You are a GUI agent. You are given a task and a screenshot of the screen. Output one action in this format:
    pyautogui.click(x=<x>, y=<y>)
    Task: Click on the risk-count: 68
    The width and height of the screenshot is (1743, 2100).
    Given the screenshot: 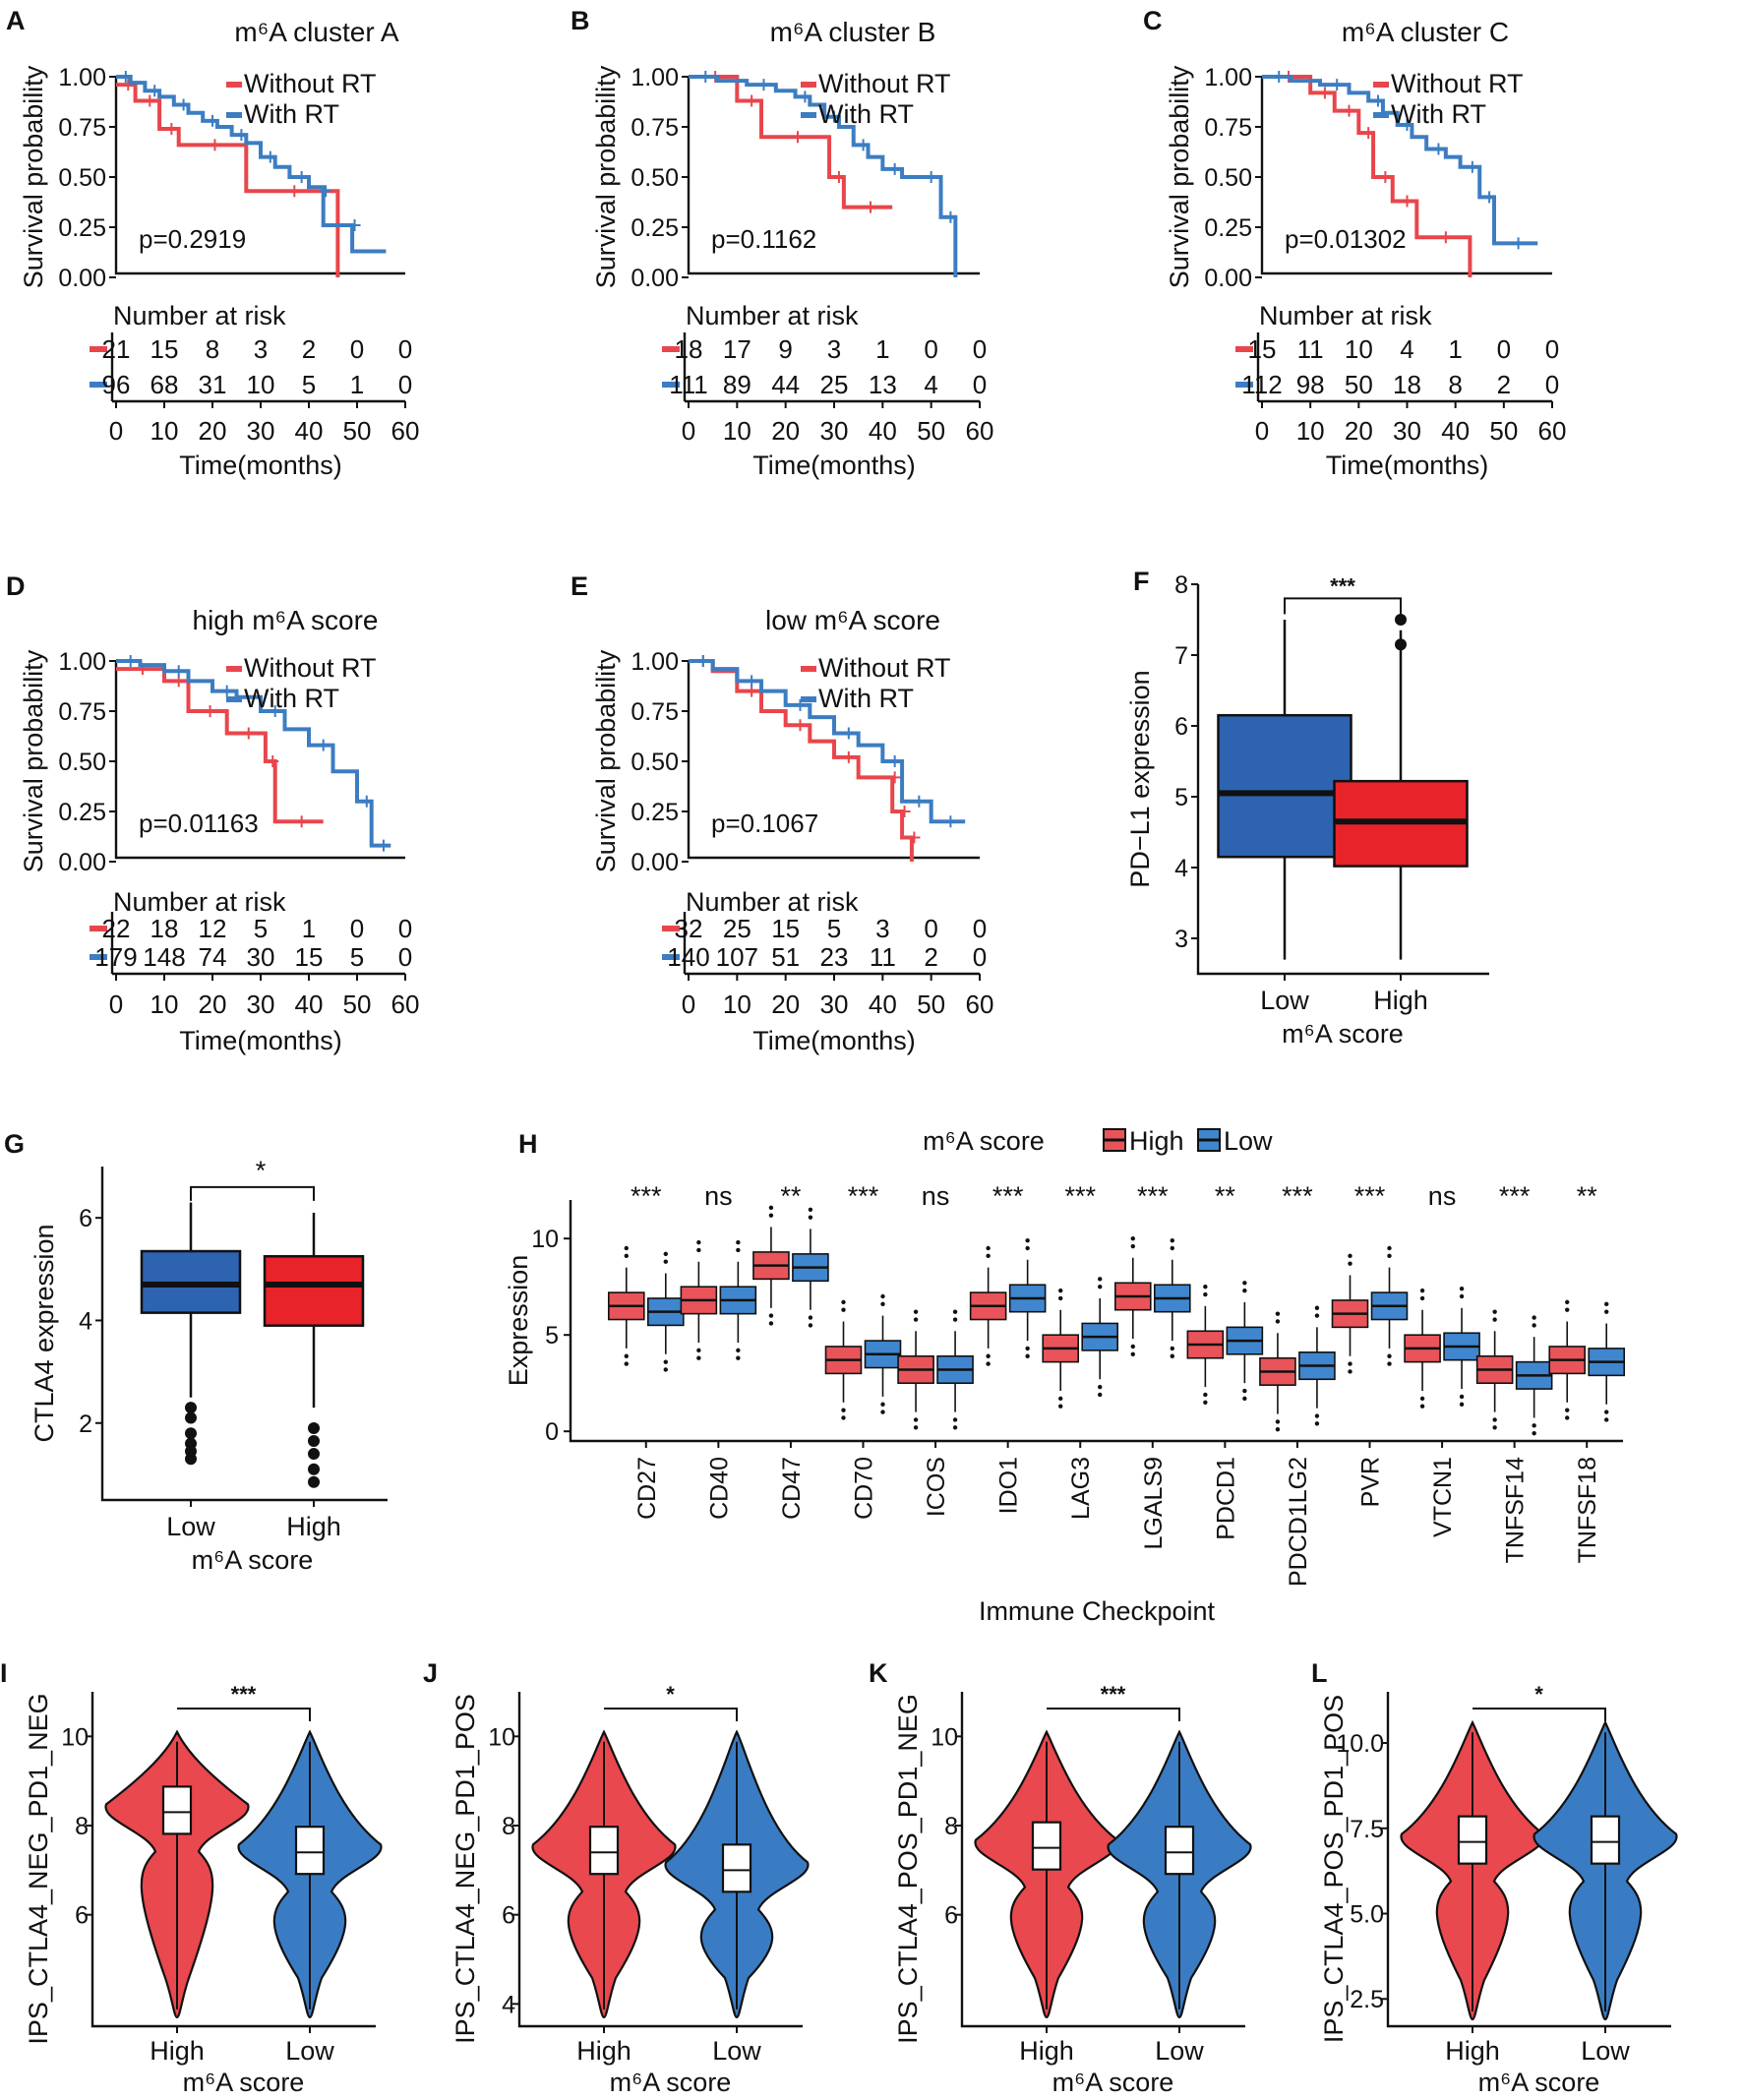 What is the action you would take?
    pyautogui.click(x=165, y=384)
    